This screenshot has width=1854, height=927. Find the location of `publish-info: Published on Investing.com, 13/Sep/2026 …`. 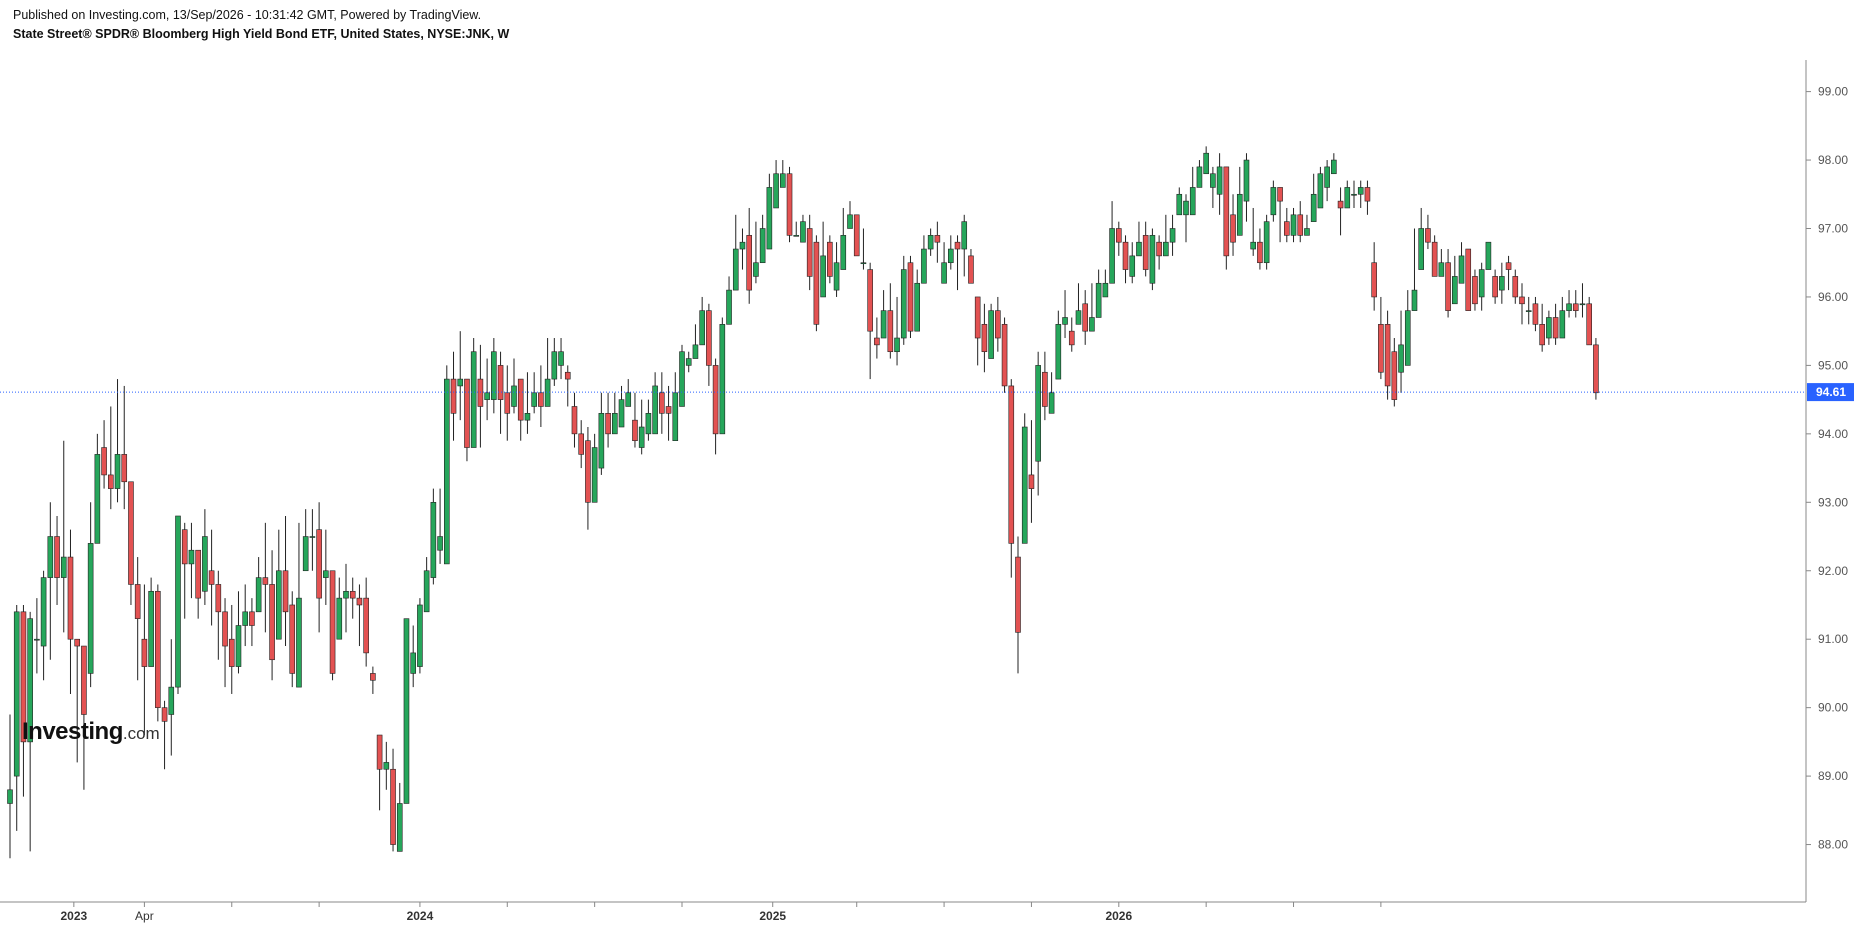

publish-info: Published on Investing.com, 13/Sep/2026 … is located at coordinates (247, 15).